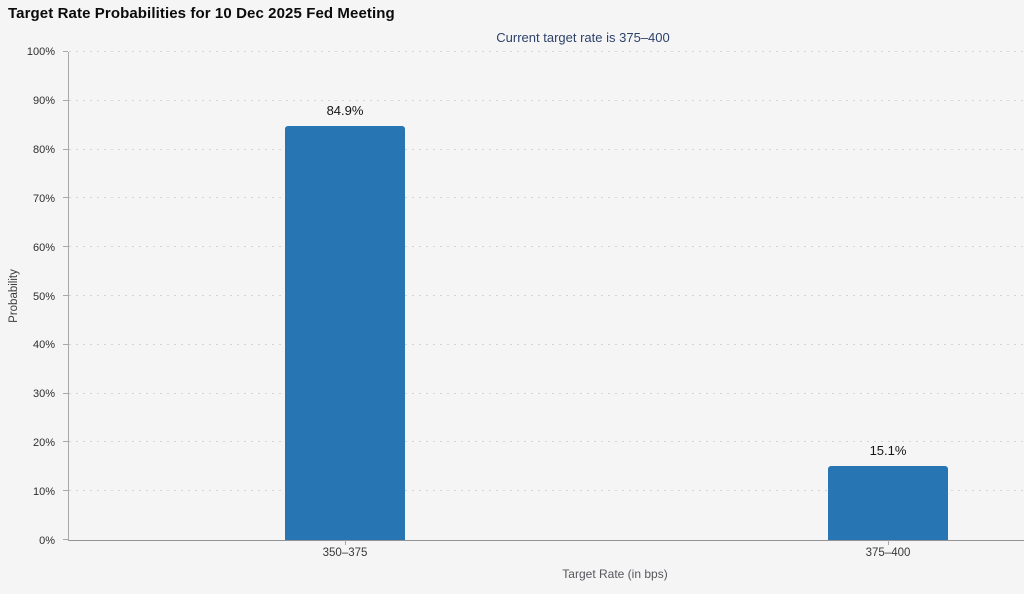  What do you see at coordinates (43, 443) in the screenshot?
I see `y-tick-label: 20%` at bounding box center [43, 443].